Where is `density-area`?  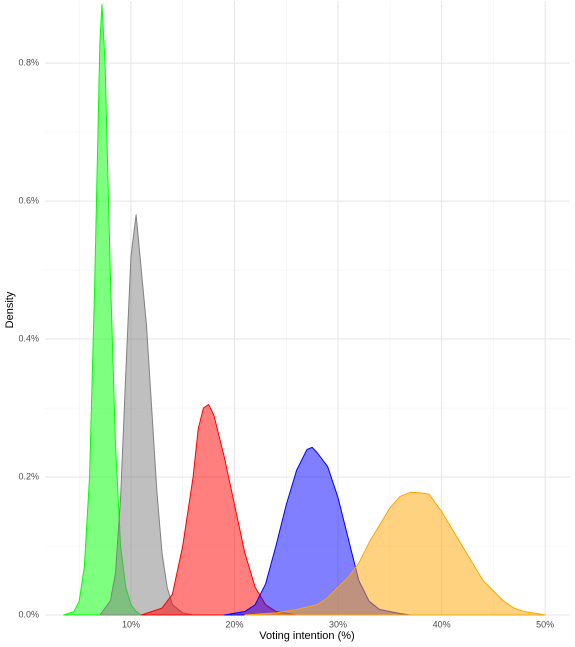 density-area is located at coordinates (395, 553).